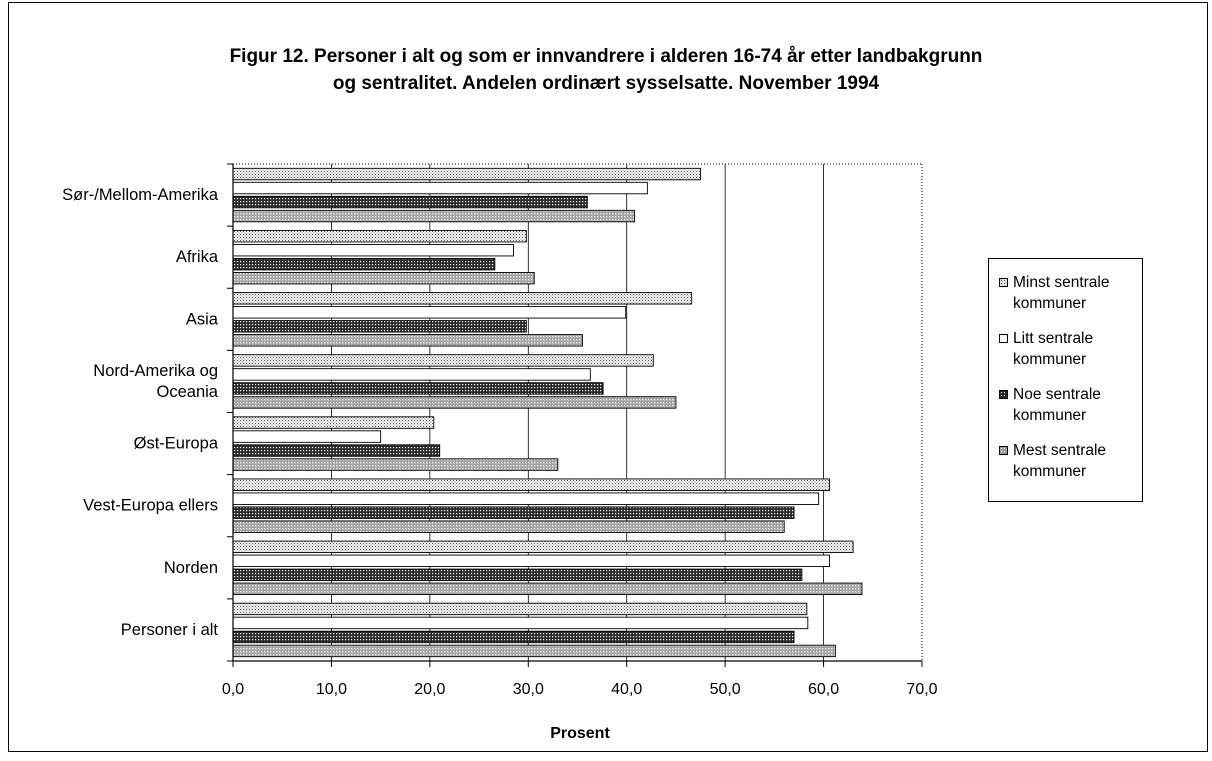  Describe the element at coordinates (1050, 471) in the screenshot. I see `legend-label-mest-2: kommuner` at that location.